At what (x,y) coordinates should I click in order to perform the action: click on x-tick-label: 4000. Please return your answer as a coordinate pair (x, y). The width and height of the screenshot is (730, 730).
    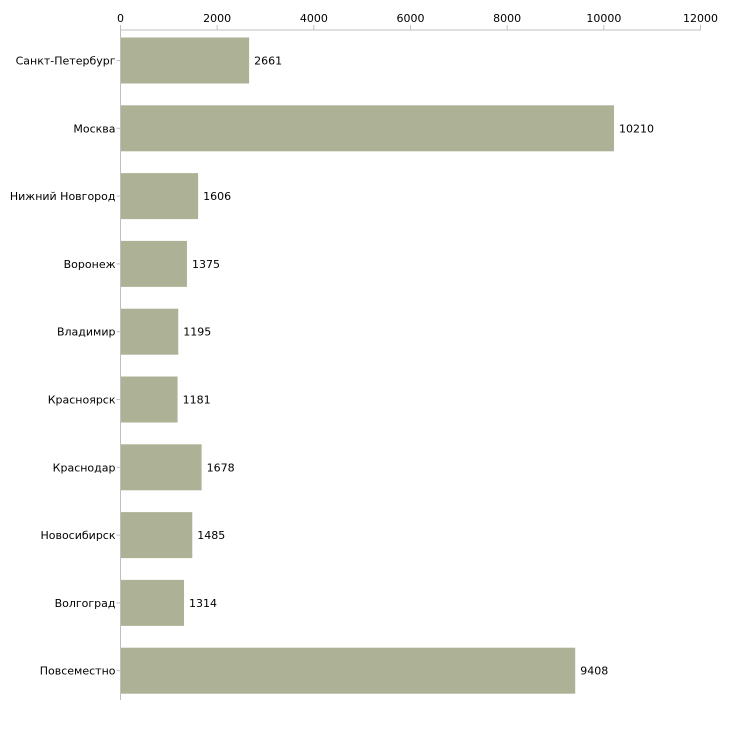
    Looking at the image, I should click on (314, 18).